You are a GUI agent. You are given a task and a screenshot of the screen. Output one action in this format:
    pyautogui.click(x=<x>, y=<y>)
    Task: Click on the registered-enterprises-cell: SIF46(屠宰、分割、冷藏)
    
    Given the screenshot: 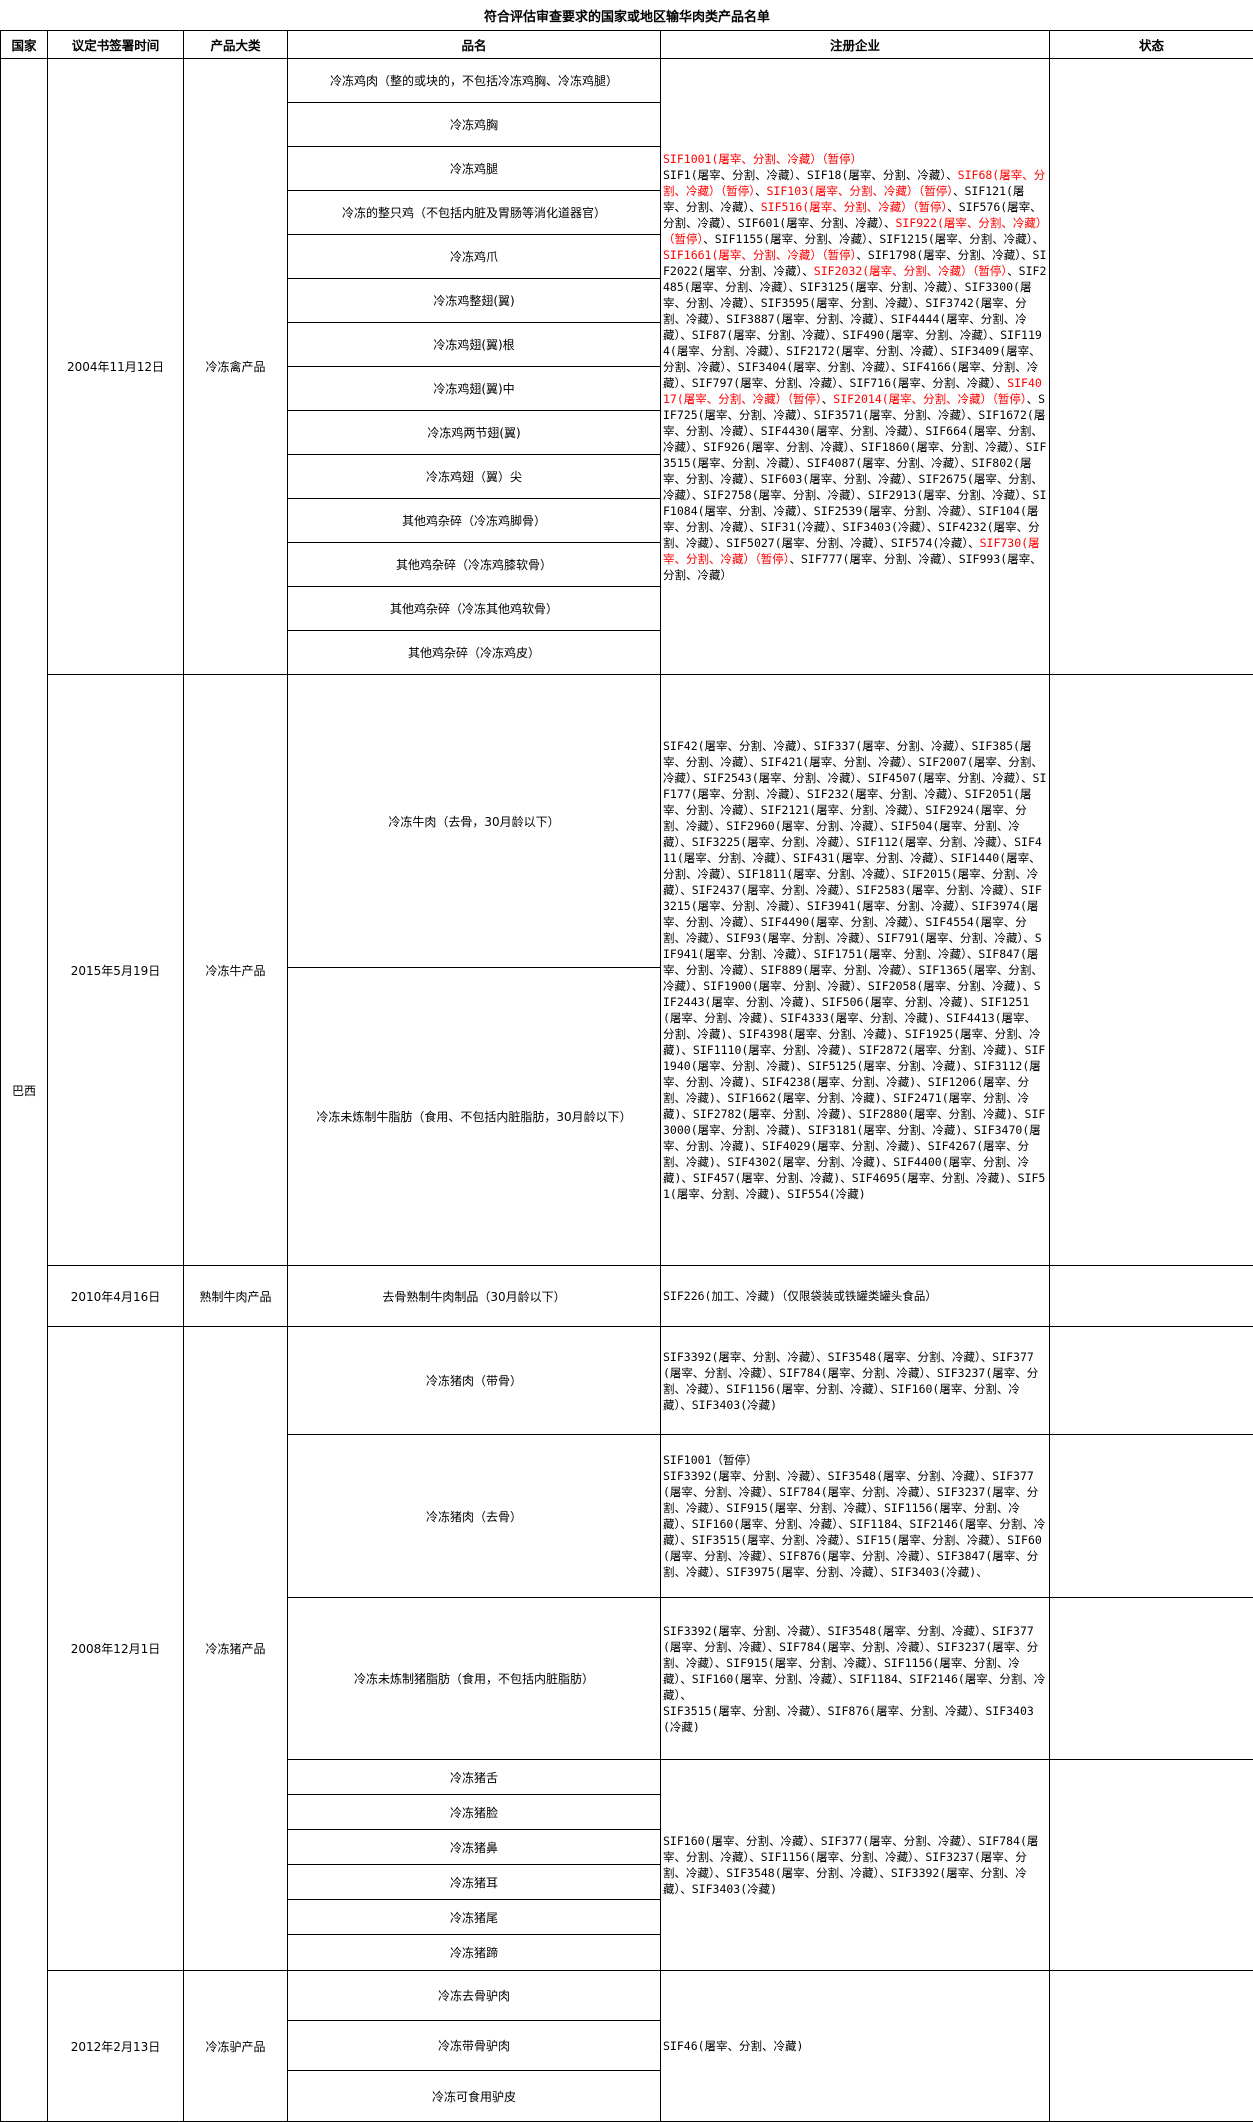 What is the action you would take?
    pyautogui.click(x=855, y=2046)
    